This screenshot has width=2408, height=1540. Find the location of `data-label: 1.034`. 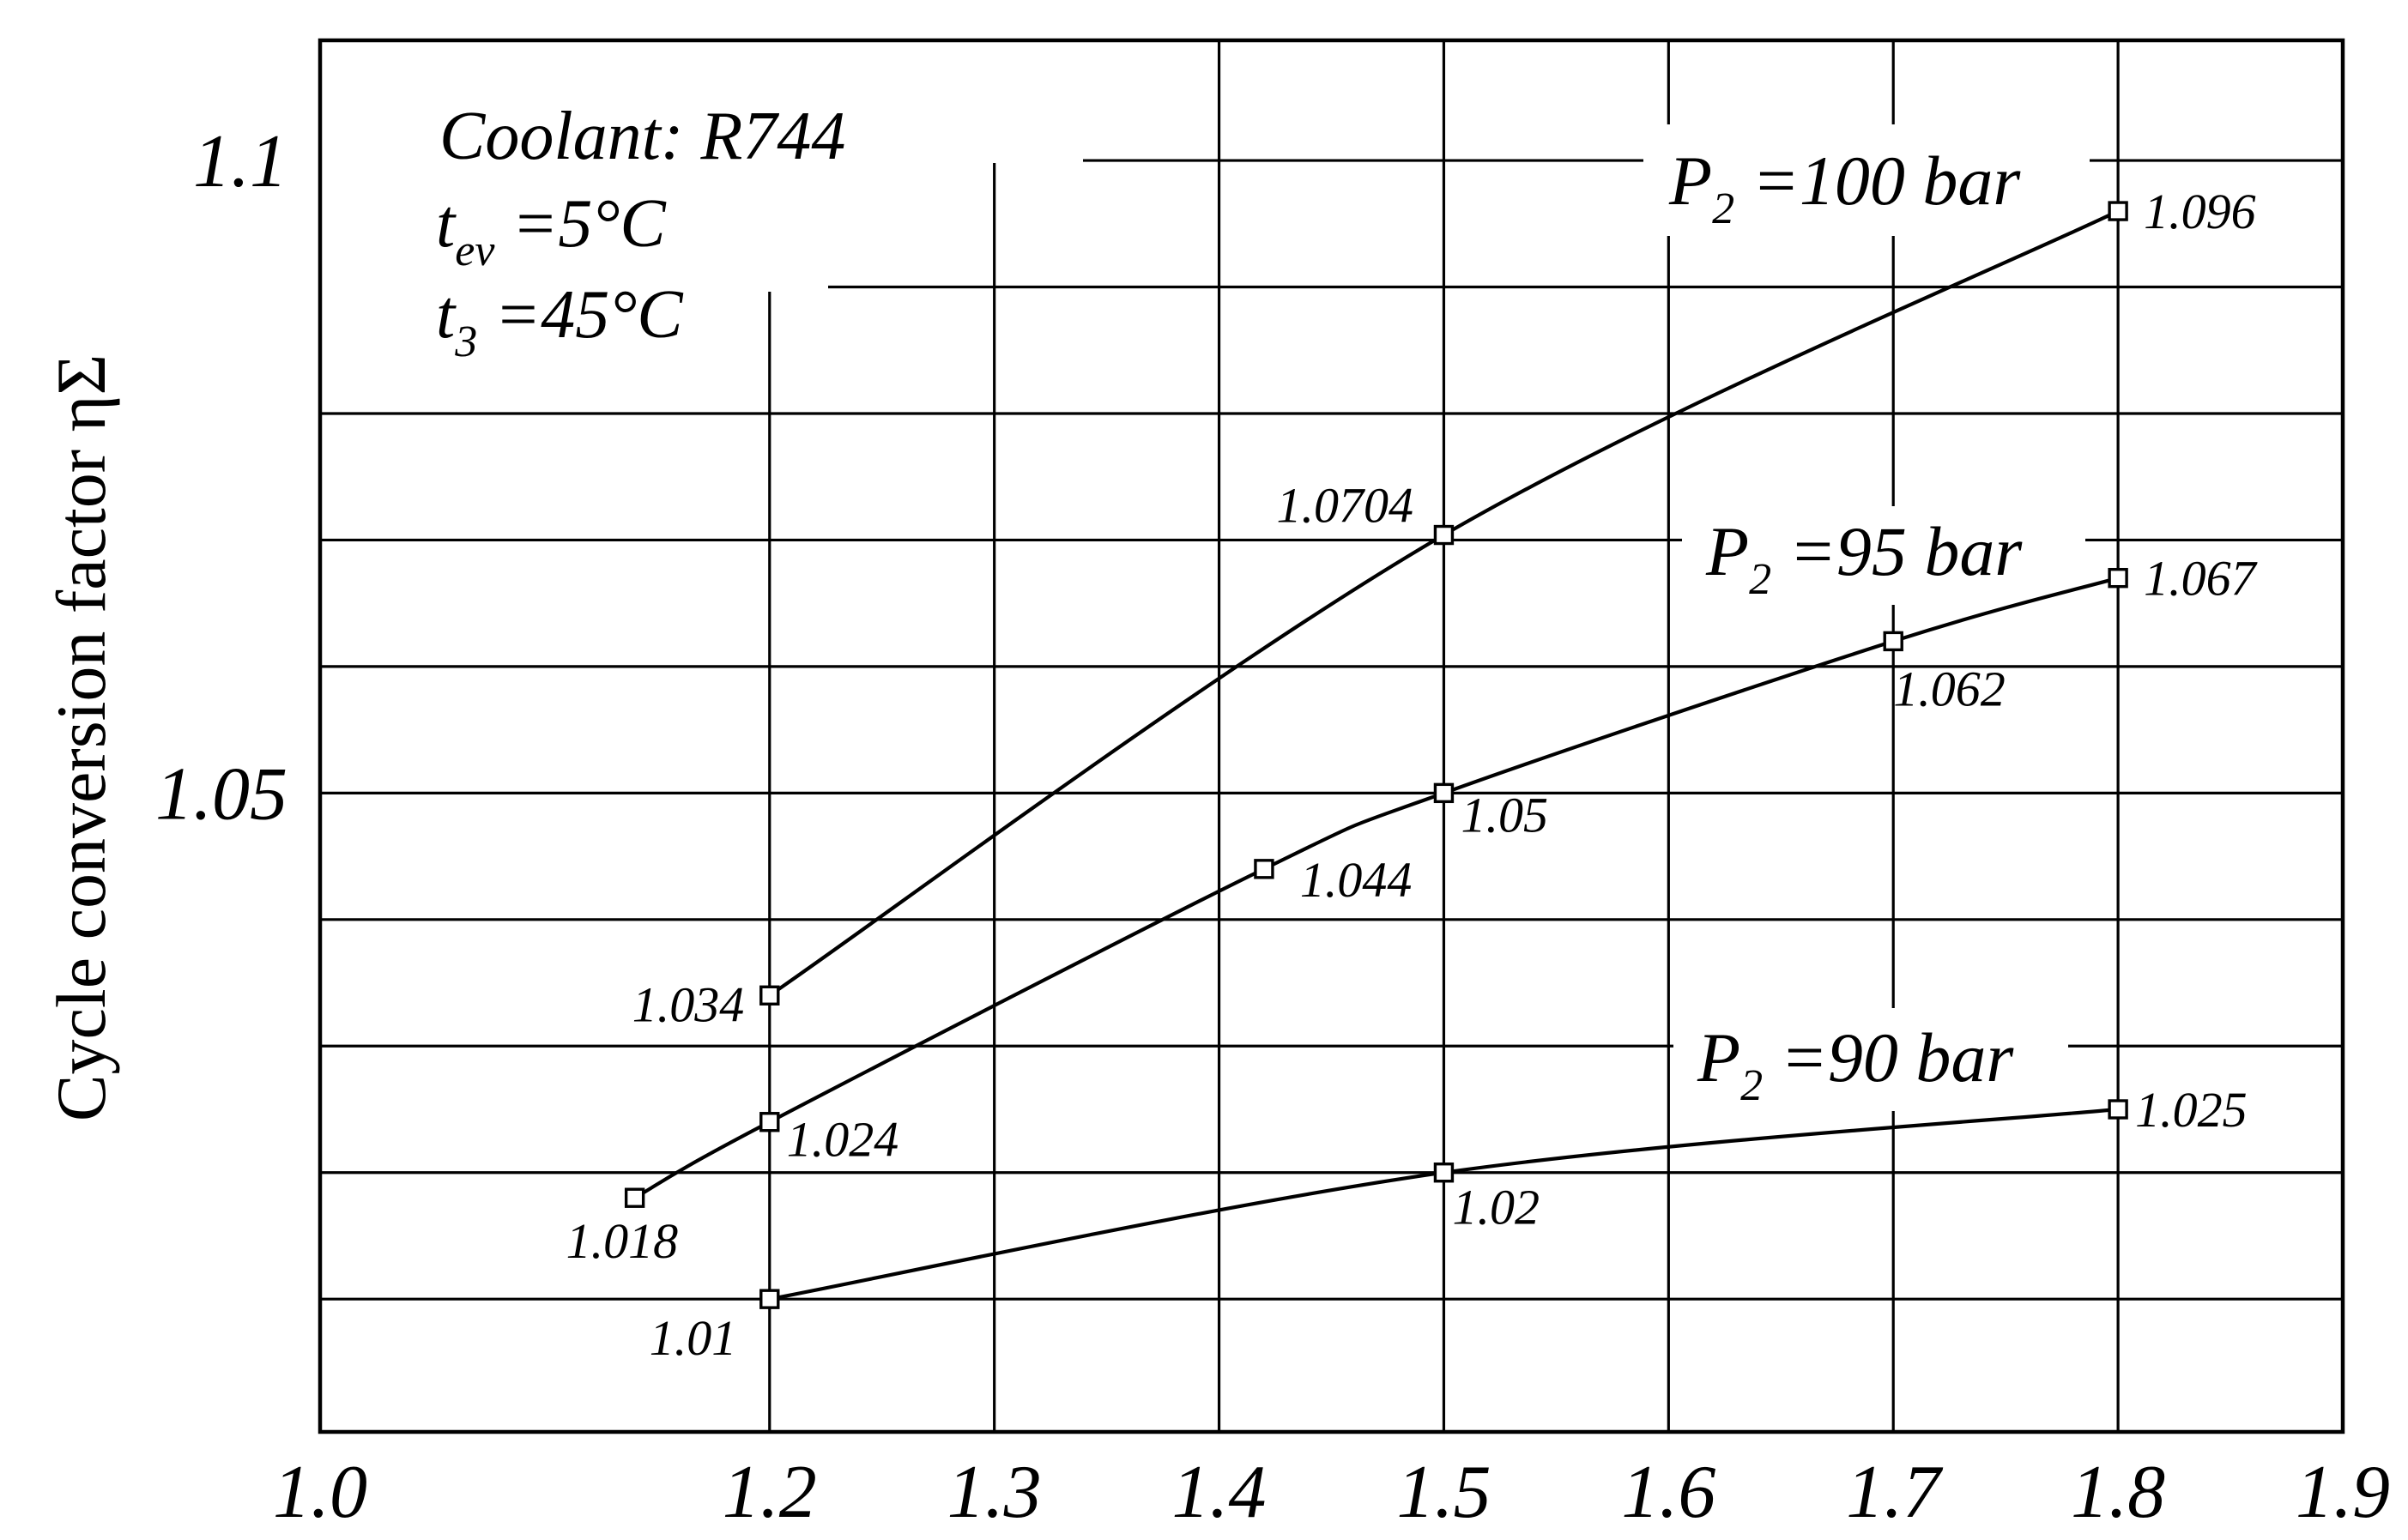

data-label: 1.034 is located at coordinates (688, 1004).